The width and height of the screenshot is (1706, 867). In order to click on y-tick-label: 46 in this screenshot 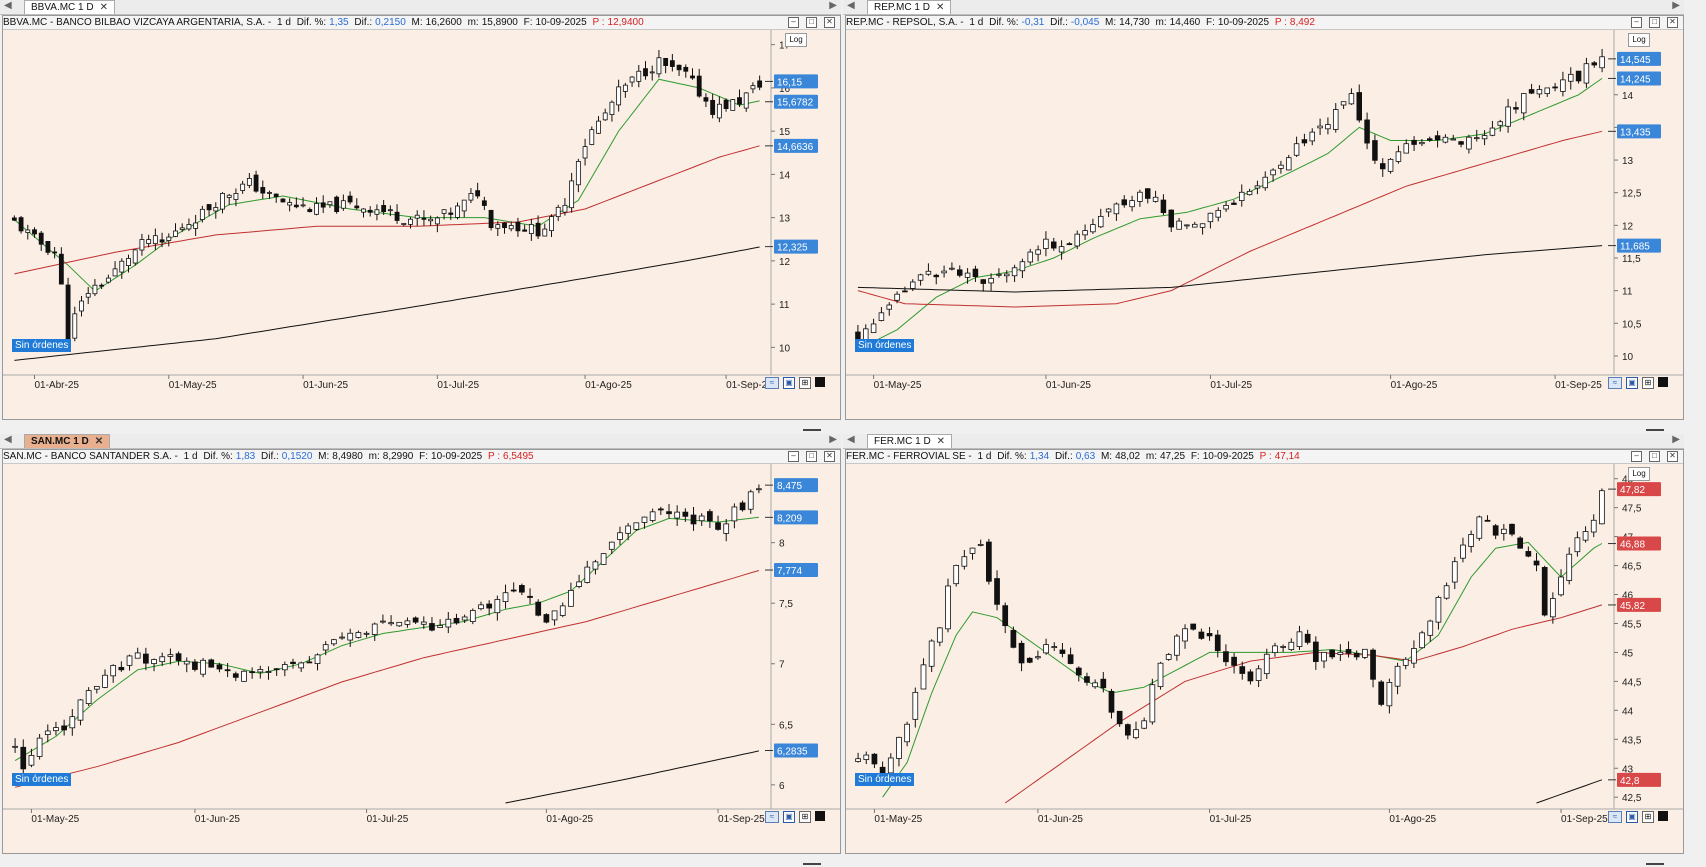, I will do `click(1628, 596)`.